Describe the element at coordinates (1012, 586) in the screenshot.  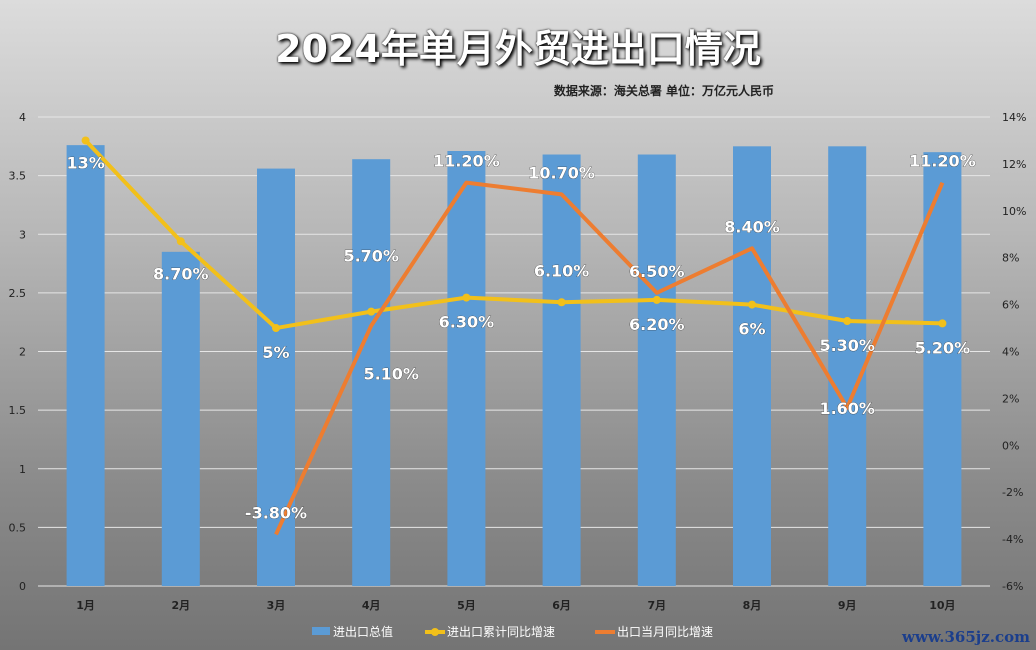
I see `y-right-tick-label: -6%` at that location.